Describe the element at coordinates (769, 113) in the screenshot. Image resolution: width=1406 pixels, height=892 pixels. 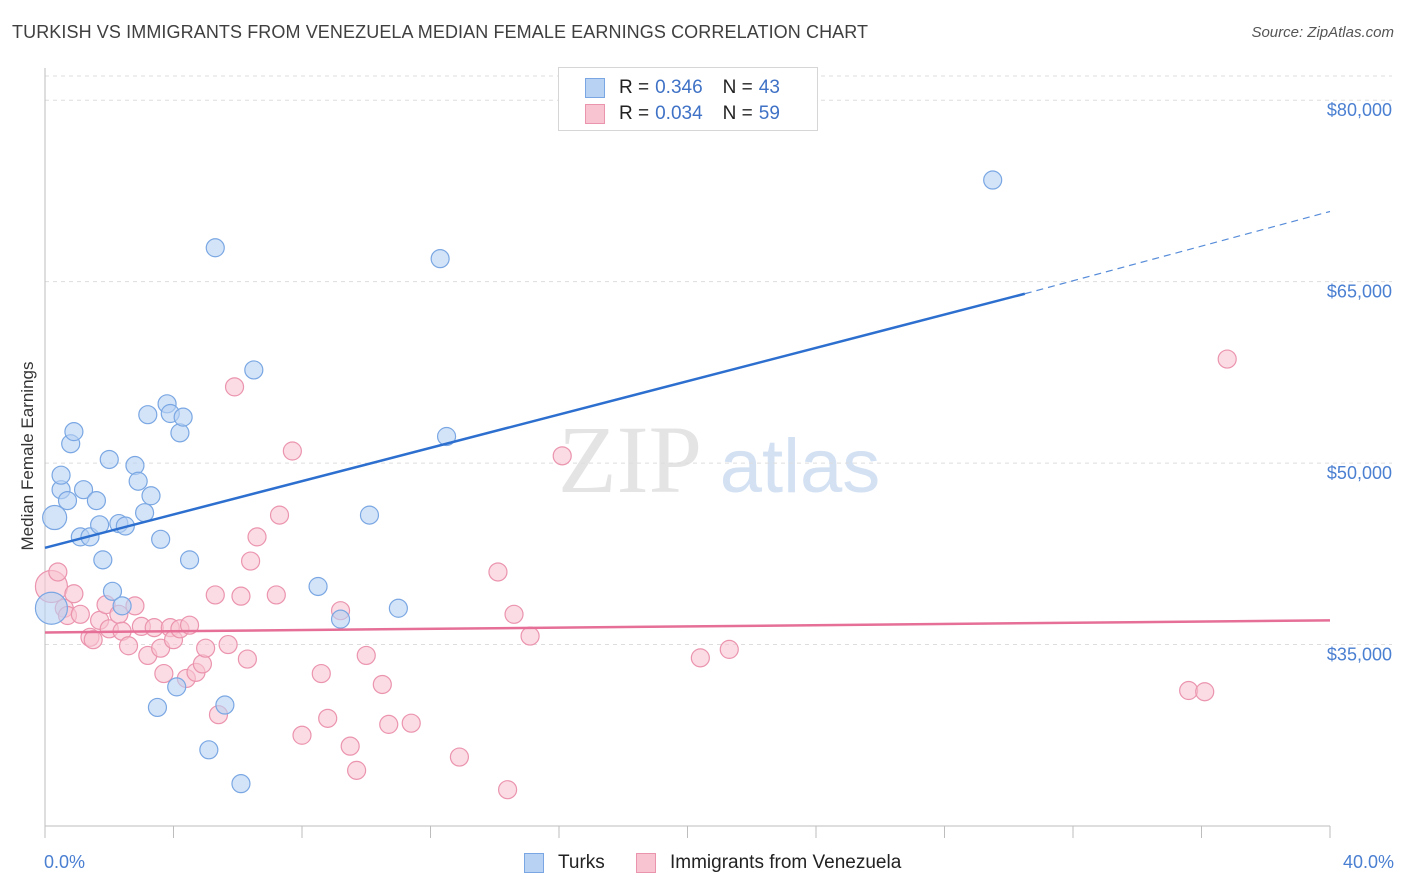
I see `legend-n-value: 59` at that location.